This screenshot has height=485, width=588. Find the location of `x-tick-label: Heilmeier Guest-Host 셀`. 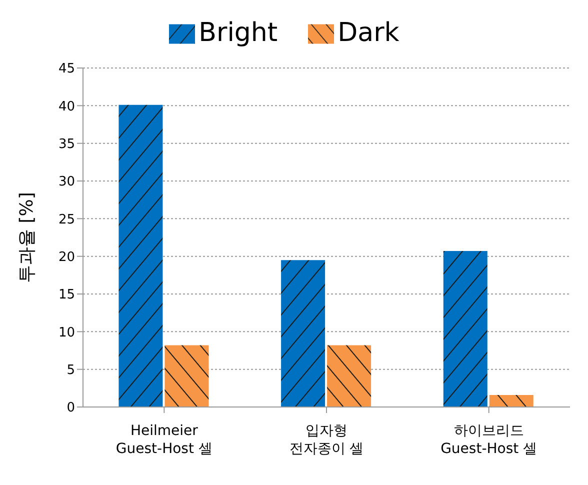

x-tick-label: Heilmeier Guest-Host 셀 is located at coordinates (164, 440).